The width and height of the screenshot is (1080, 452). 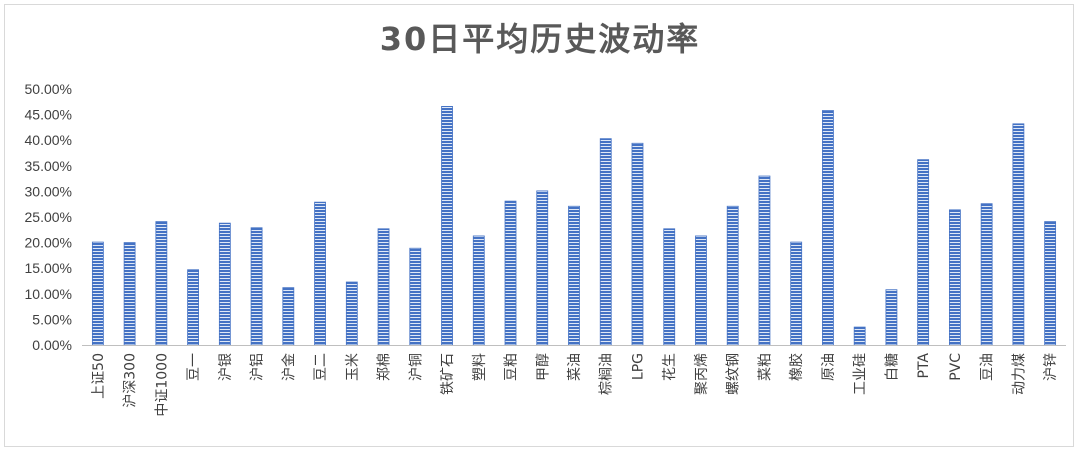 I want to click on x-tick-label: 动力煤, so click(x=1019, y=374).